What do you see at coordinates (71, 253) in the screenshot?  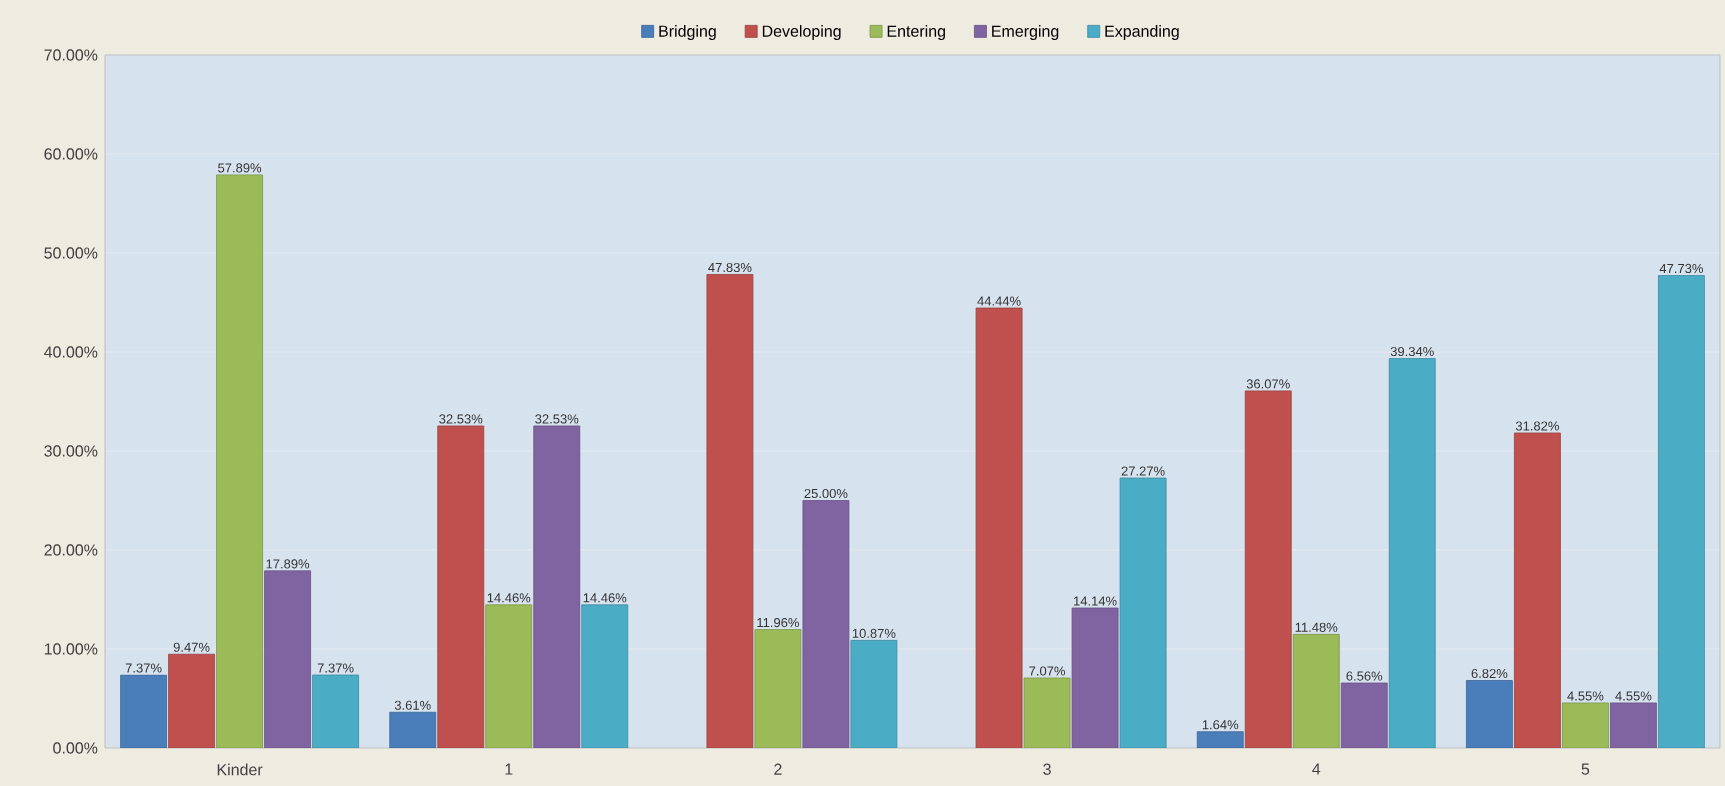 I see `y-tick-label: 50.00%` at bounding box center [71, 253].